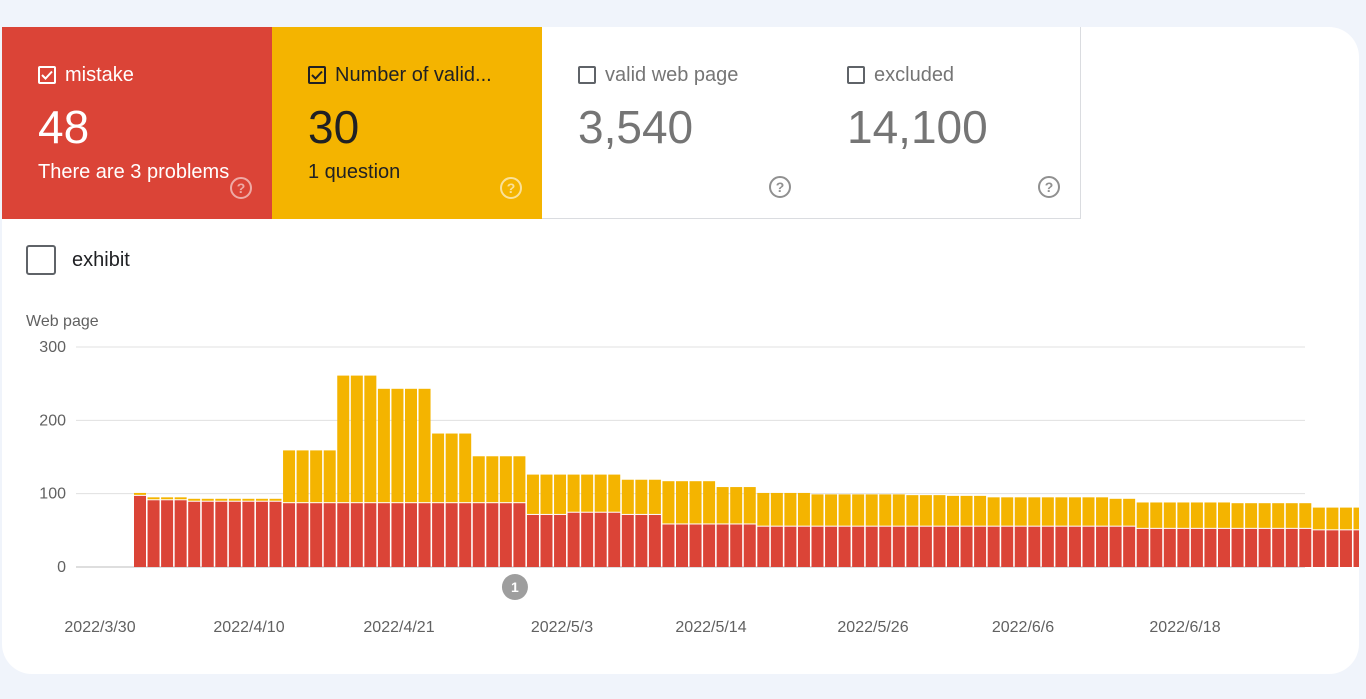 The height and width of the screenshot is (699, 1366). I want to click on exhibit-label: exhibit, so click(101, 259).